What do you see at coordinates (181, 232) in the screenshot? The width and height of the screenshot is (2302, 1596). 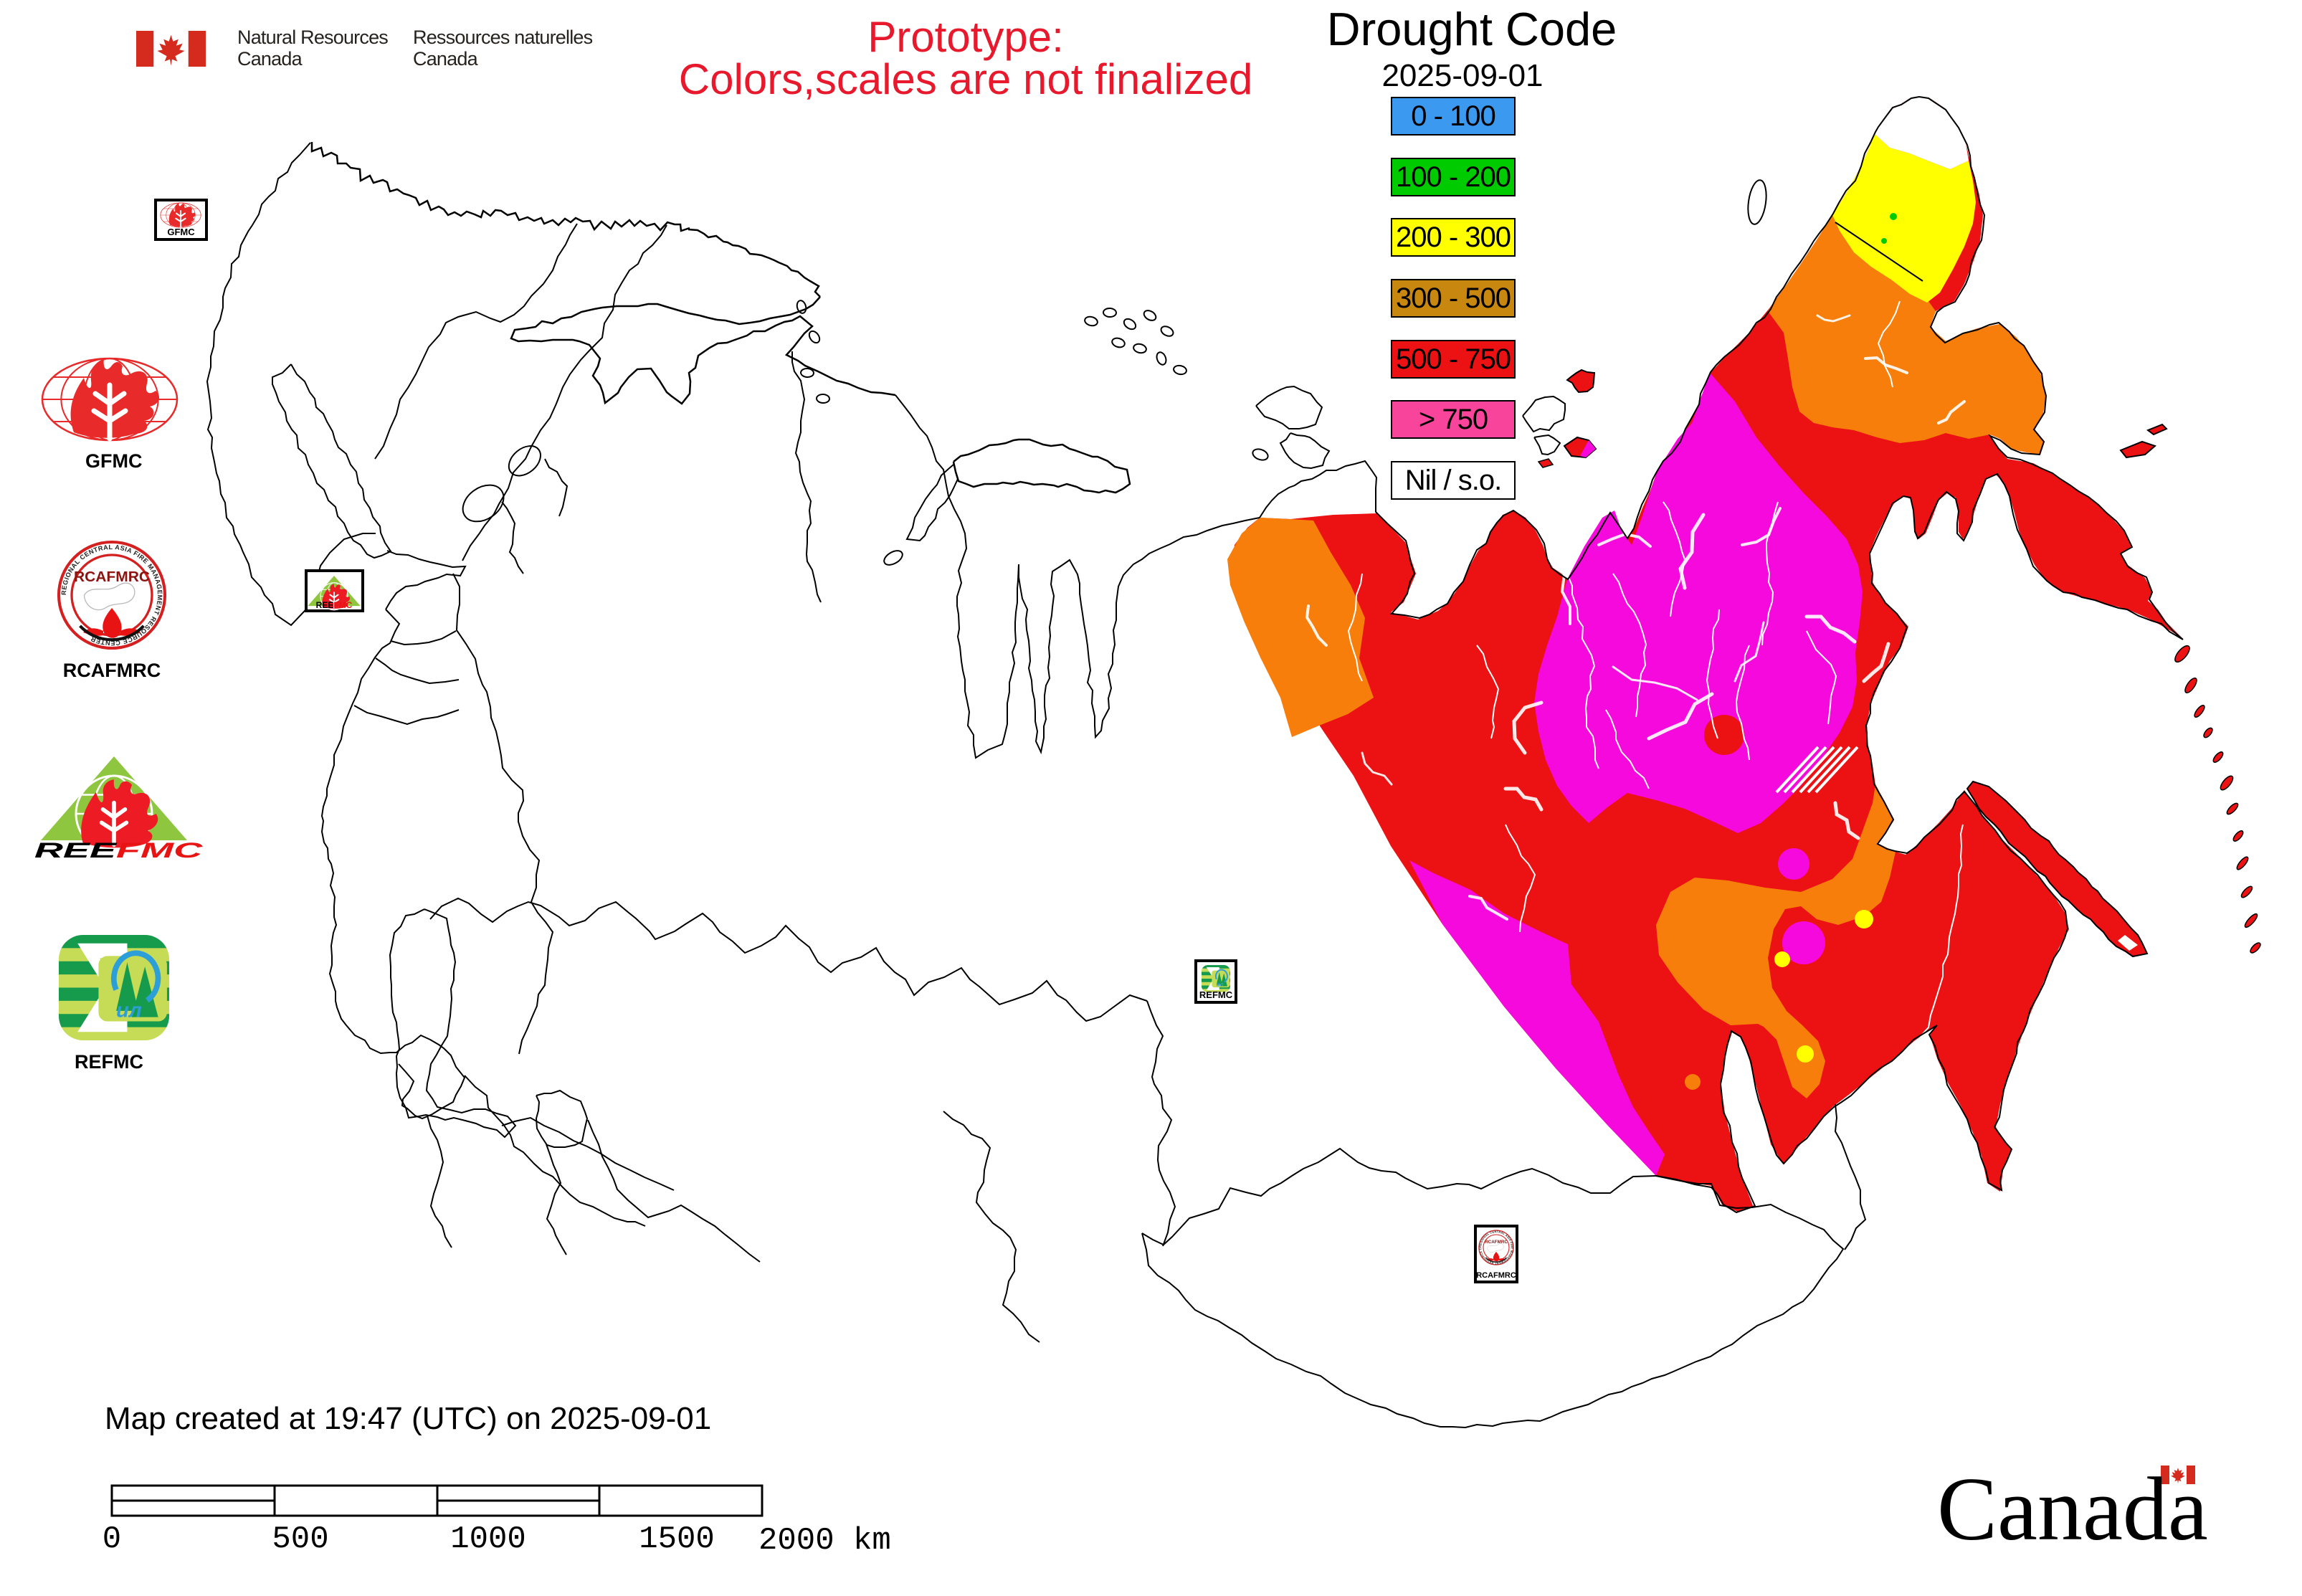 I see `svg-text: GFMC` at bounding box center [181, 232].